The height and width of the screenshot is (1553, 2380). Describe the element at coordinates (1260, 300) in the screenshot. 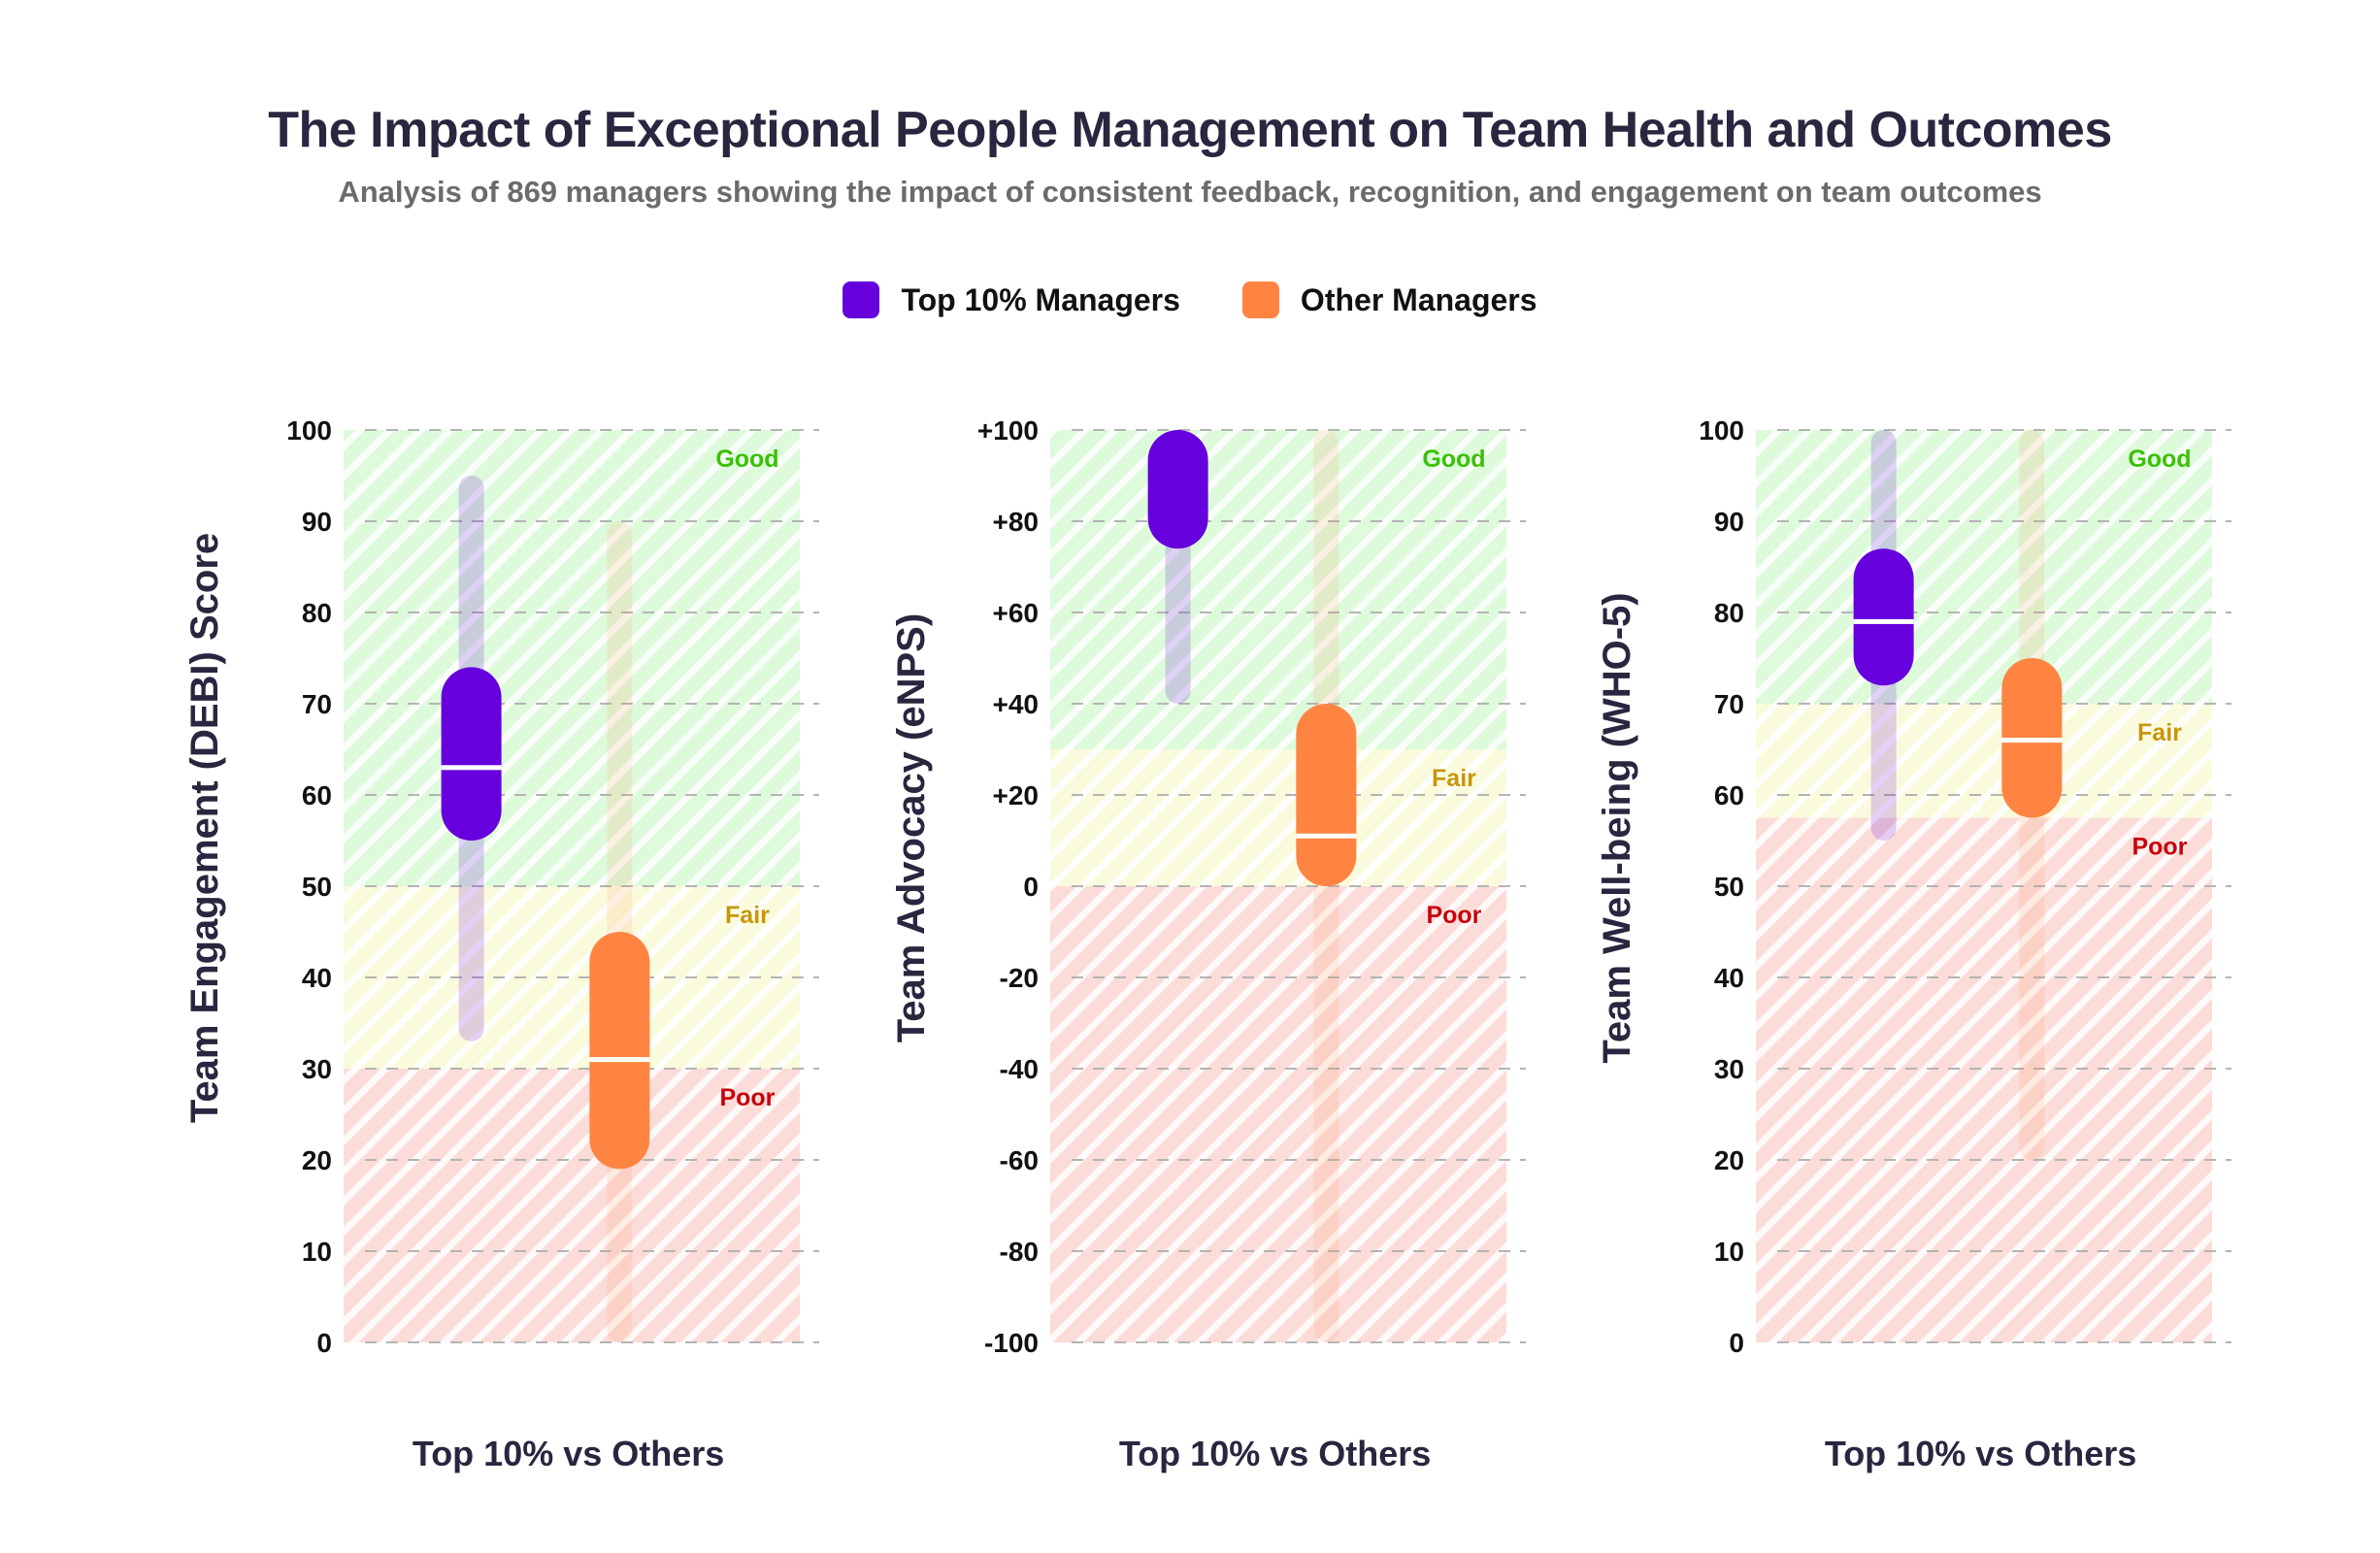

I see `legend-swatch-others` at that location.